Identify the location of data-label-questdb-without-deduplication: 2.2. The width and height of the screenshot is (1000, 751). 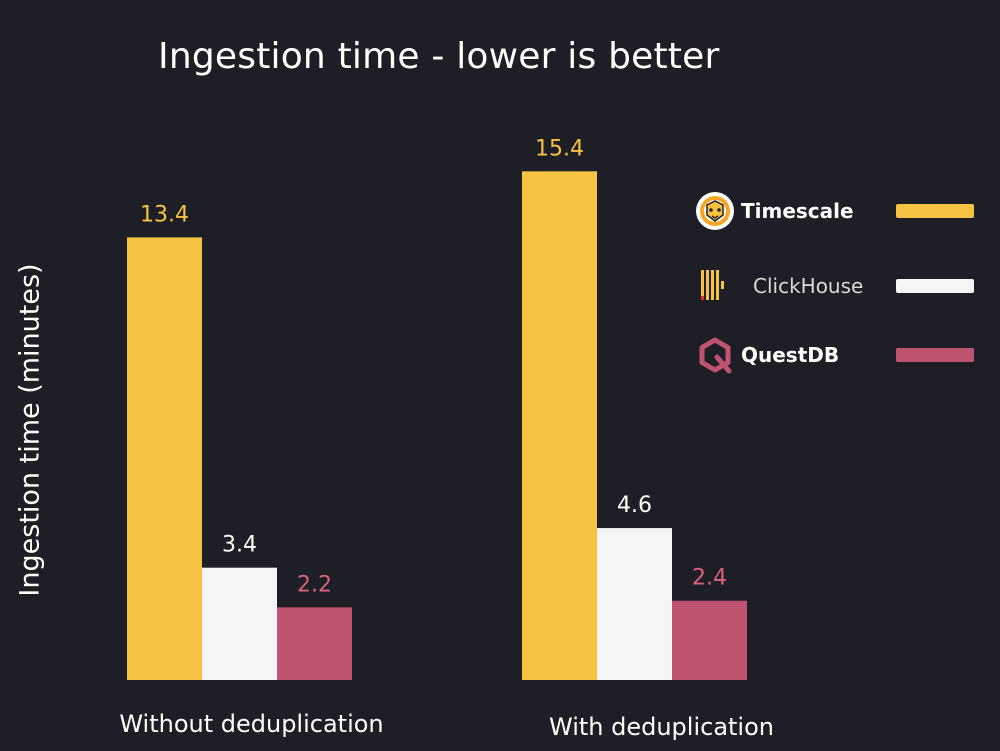
(314, 584).